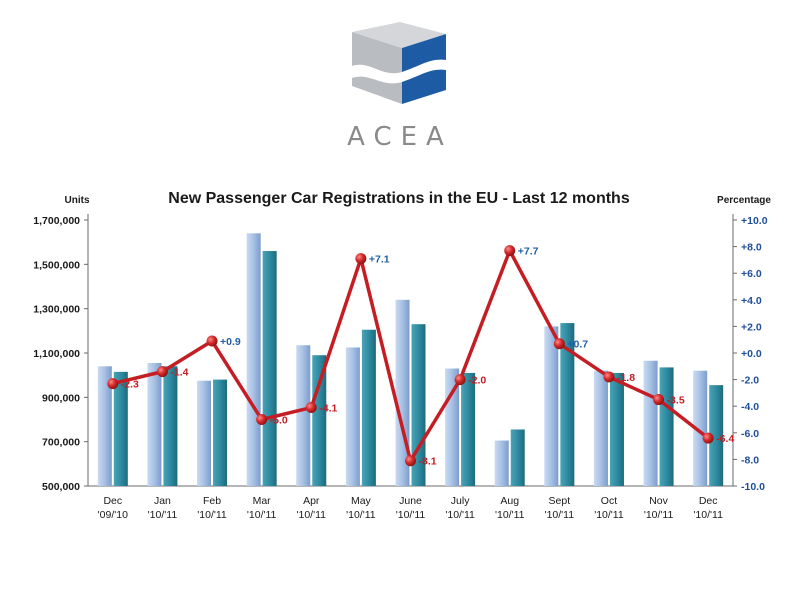 This screenshot has width=800, height=600. Describe the element at coordinates (56, 221) in the screenshot. I see `left-tick-label: 1,700,000` at that location.